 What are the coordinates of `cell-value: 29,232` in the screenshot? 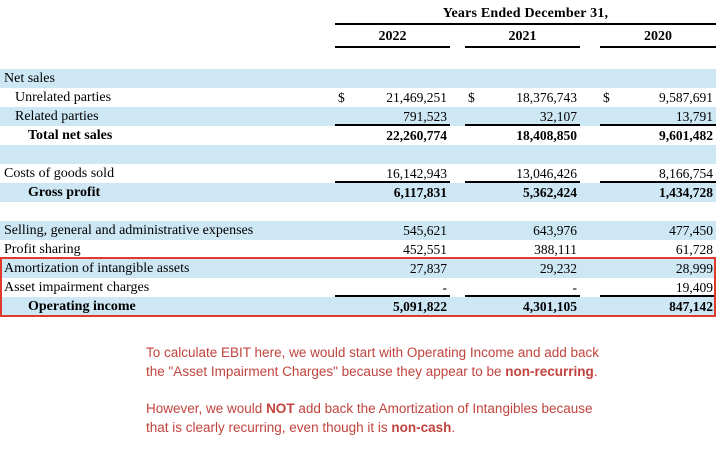 It's located at (558, 268).